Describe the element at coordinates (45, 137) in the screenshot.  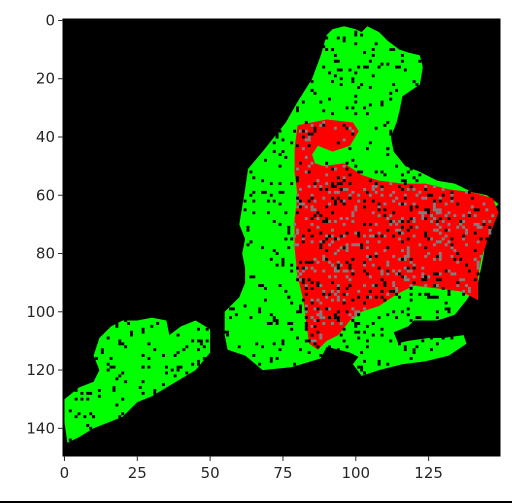
I see `y-tick-label: 40` at that location.